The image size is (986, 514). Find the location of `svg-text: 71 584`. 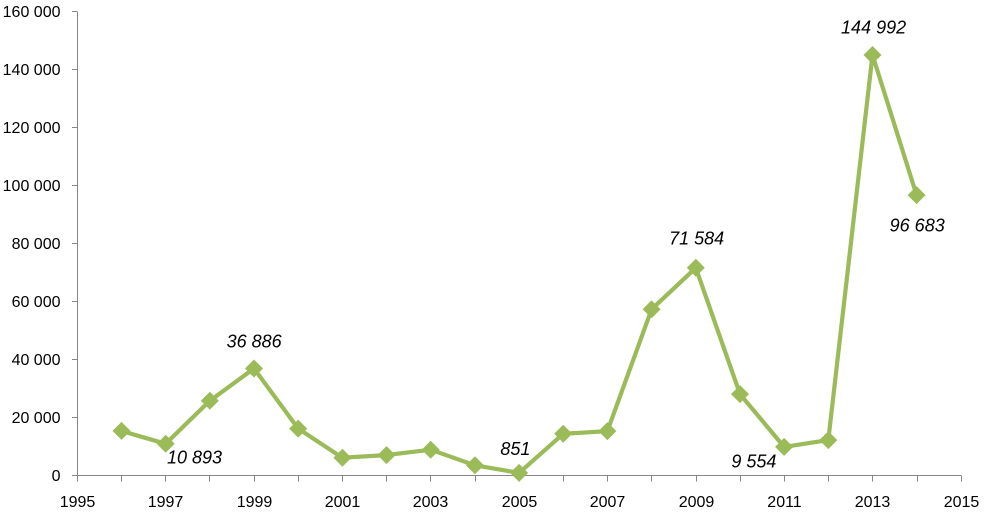

svg-text: 71 584 is located at coordinates (696, 238).